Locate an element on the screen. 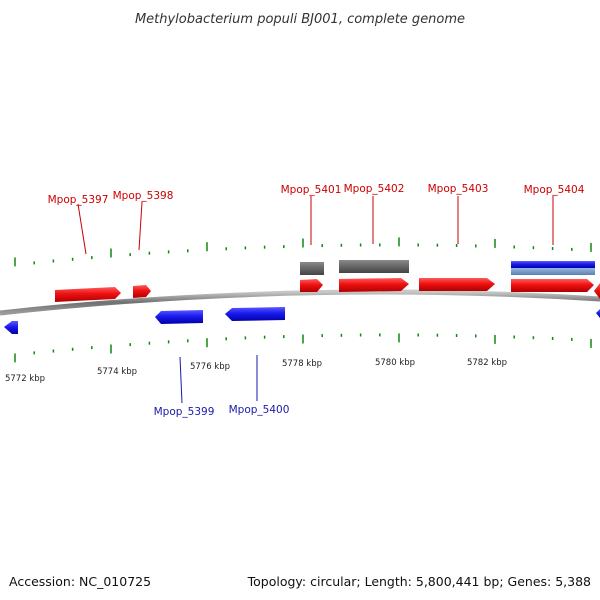  reverse-tick-marks is located at coordinates (303, 348).